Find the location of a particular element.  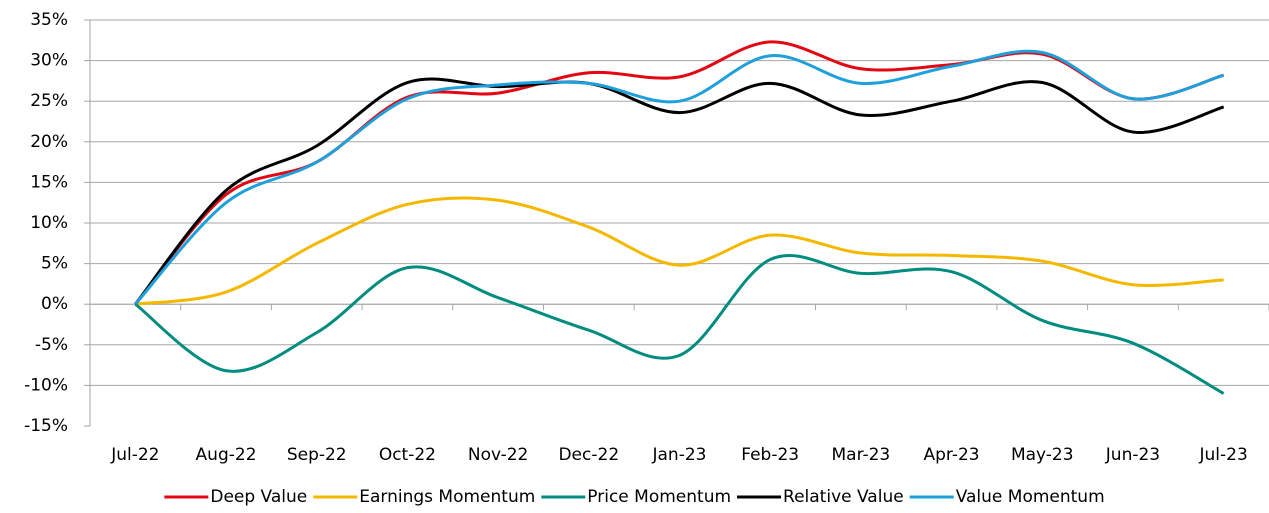

y-tick-label: -10% is located at coordinates (46, 385).